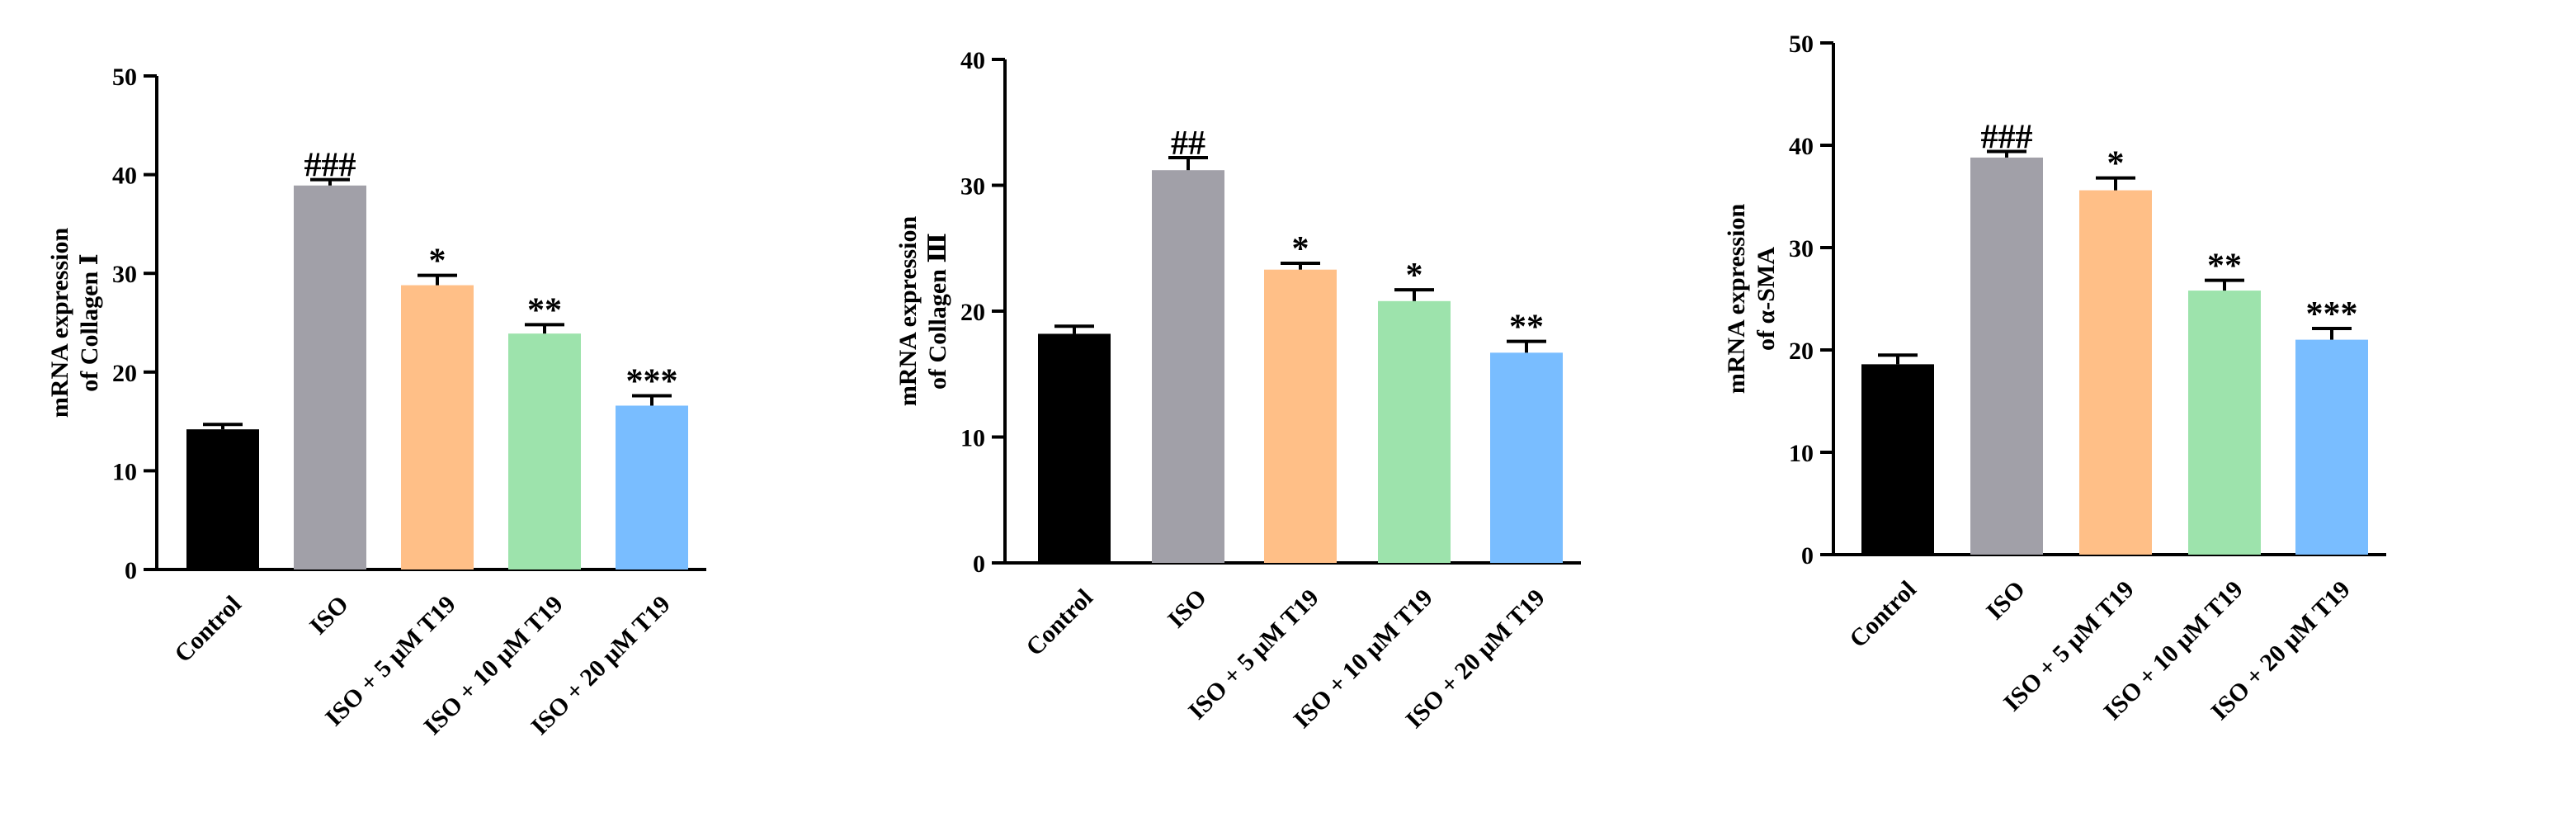 This screenshot has height=827, width=2576. I want to click on y-axis-title-line-2: of Collagen Ⅰ, so click(89, 322).